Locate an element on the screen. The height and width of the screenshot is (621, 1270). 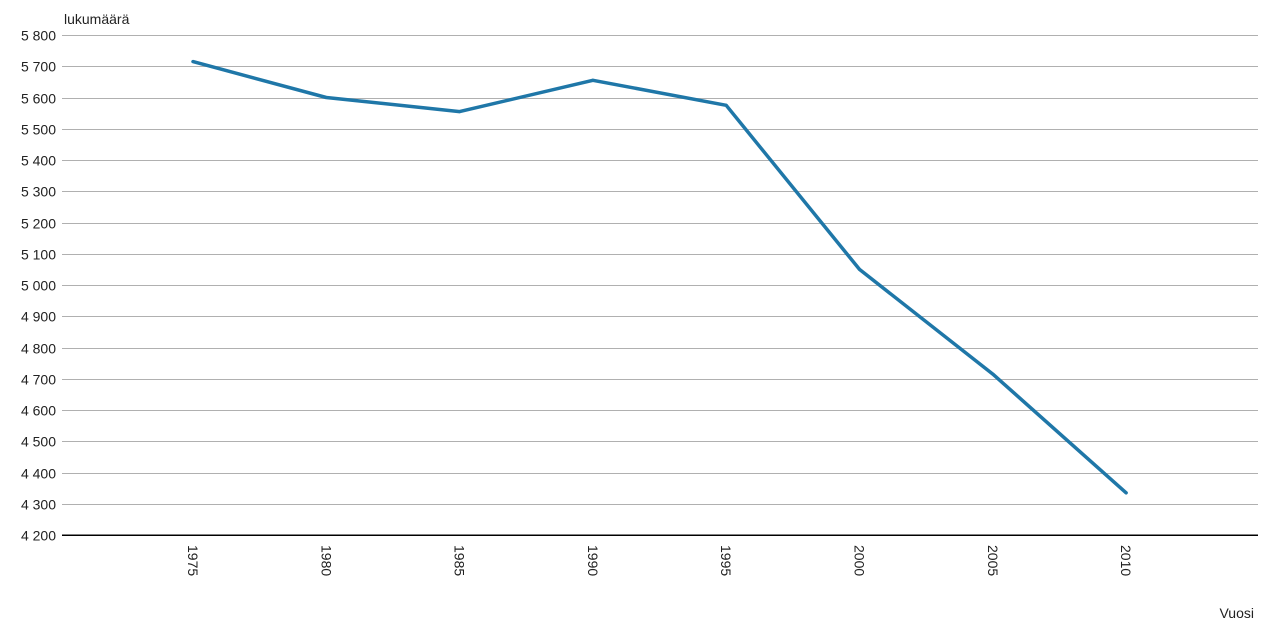
y-tick-label: 5 400 is located at coordinates (38, 161).